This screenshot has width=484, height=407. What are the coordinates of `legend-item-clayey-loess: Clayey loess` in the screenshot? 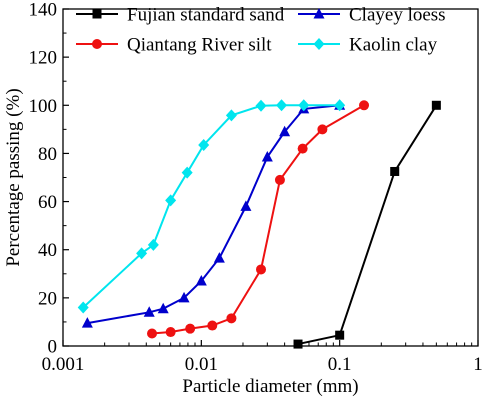 It's located at (372, 15).